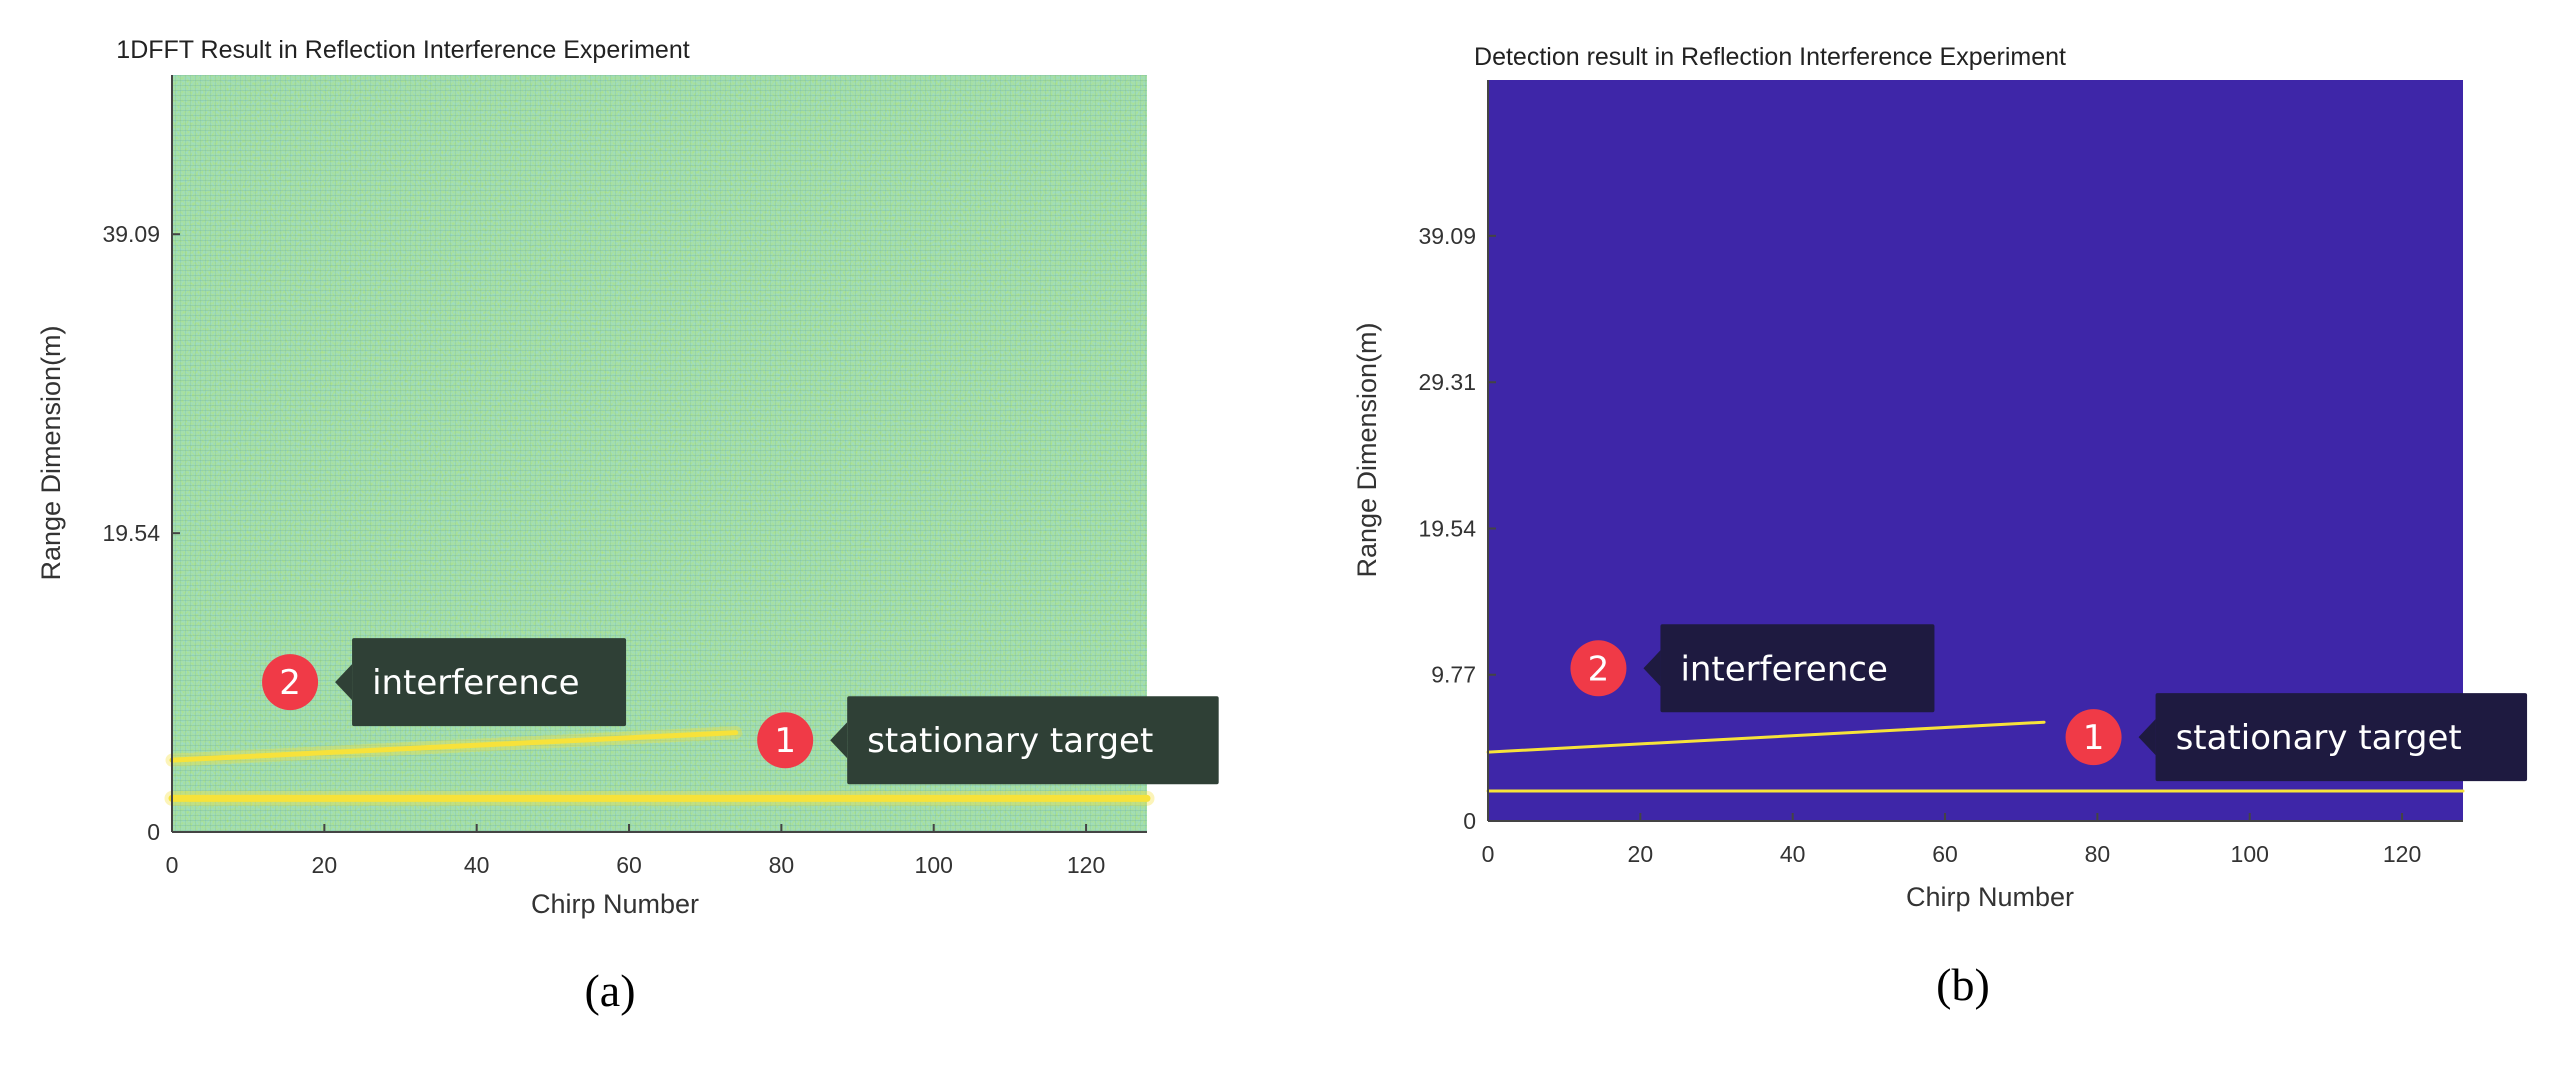  Describe the element at coordinates (172, 865) in the screenshot. I see `chart-a-xtick-label-0: 0` at that location.